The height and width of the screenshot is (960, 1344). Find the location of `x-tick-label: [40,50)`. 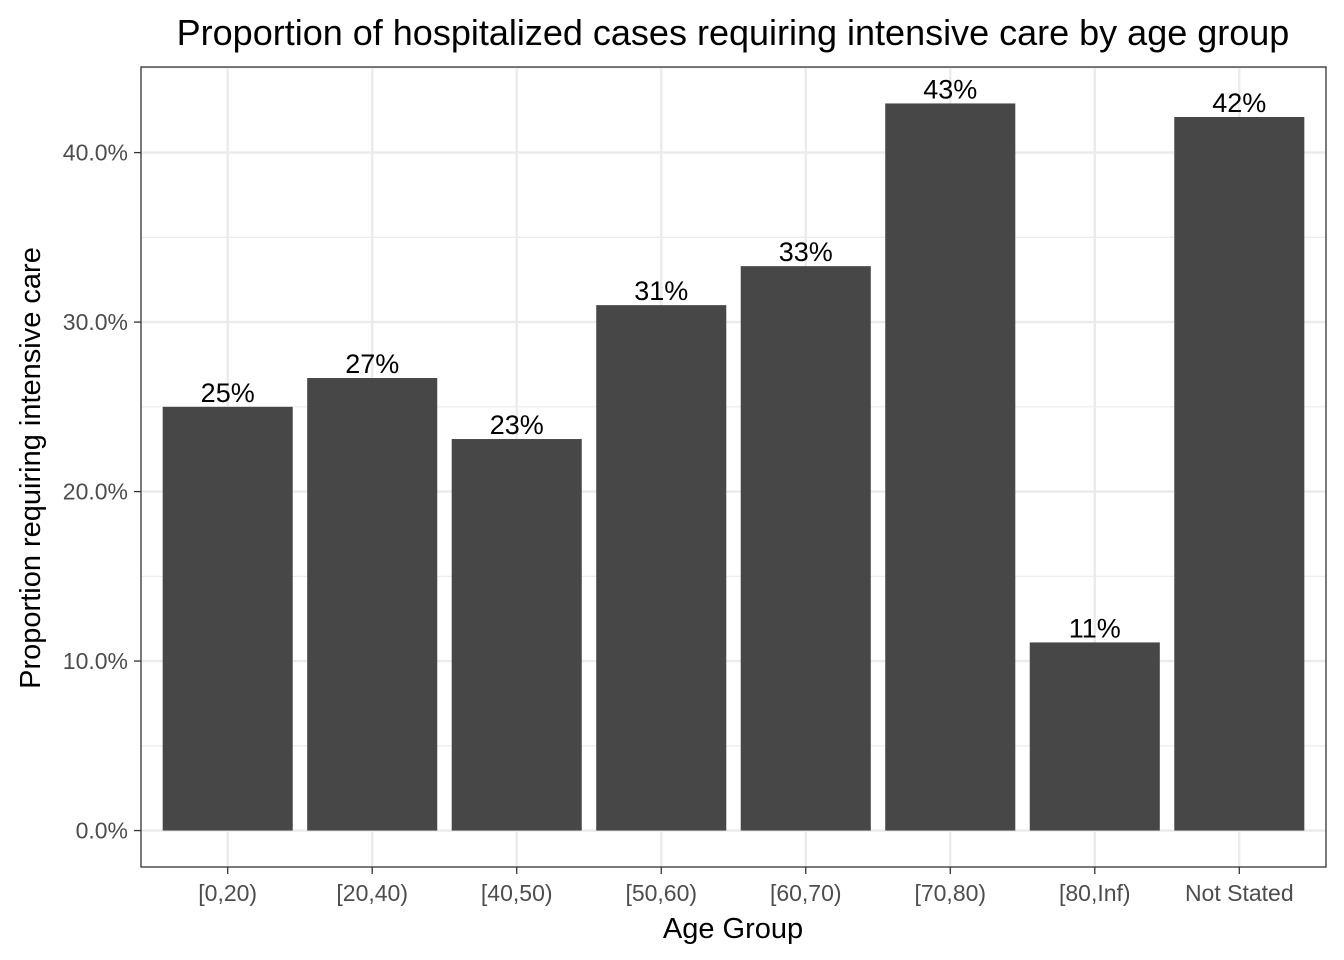

x-tick-label: [40,50) is located at coordinates (517, 893).